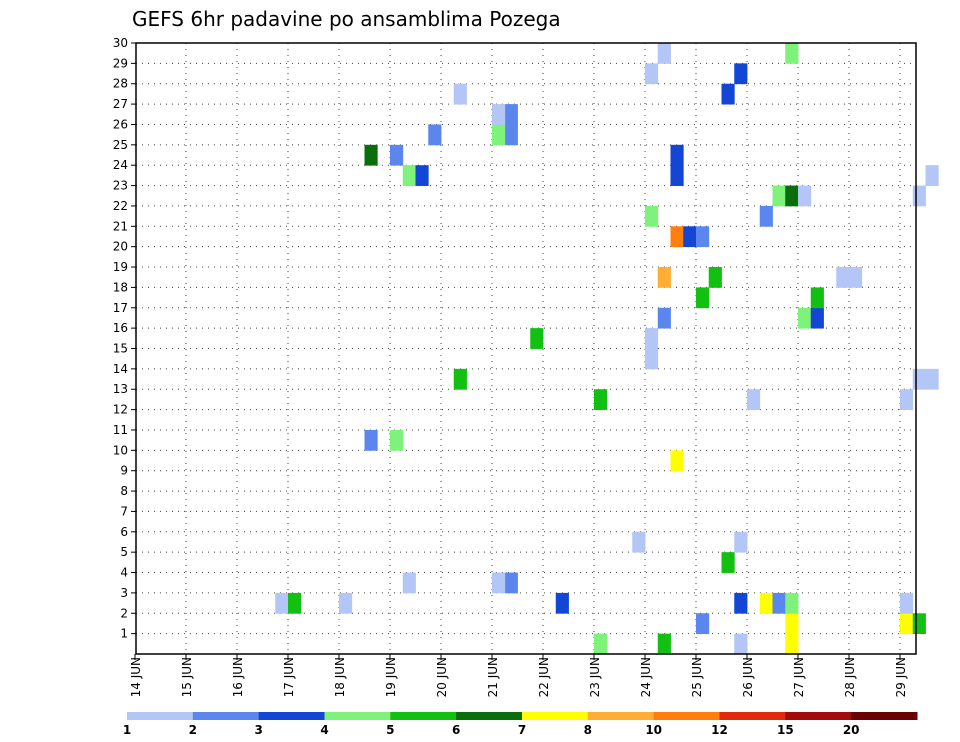 This screenshot has height=742, width=960. What do you see at coordinates (324, 730) in the screenshot?
I see `legend-label: 4` at bounding box center [324, 730].